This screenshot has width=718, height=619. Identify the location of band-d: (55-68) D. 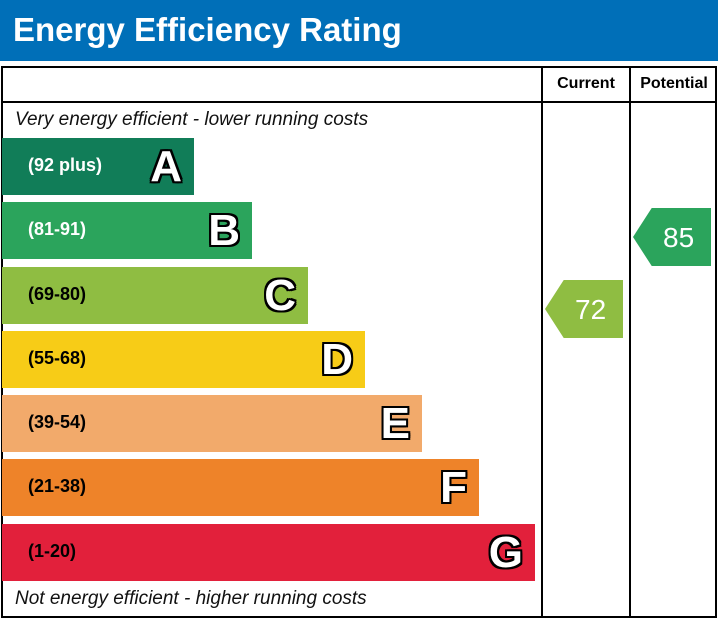
(183, 359).